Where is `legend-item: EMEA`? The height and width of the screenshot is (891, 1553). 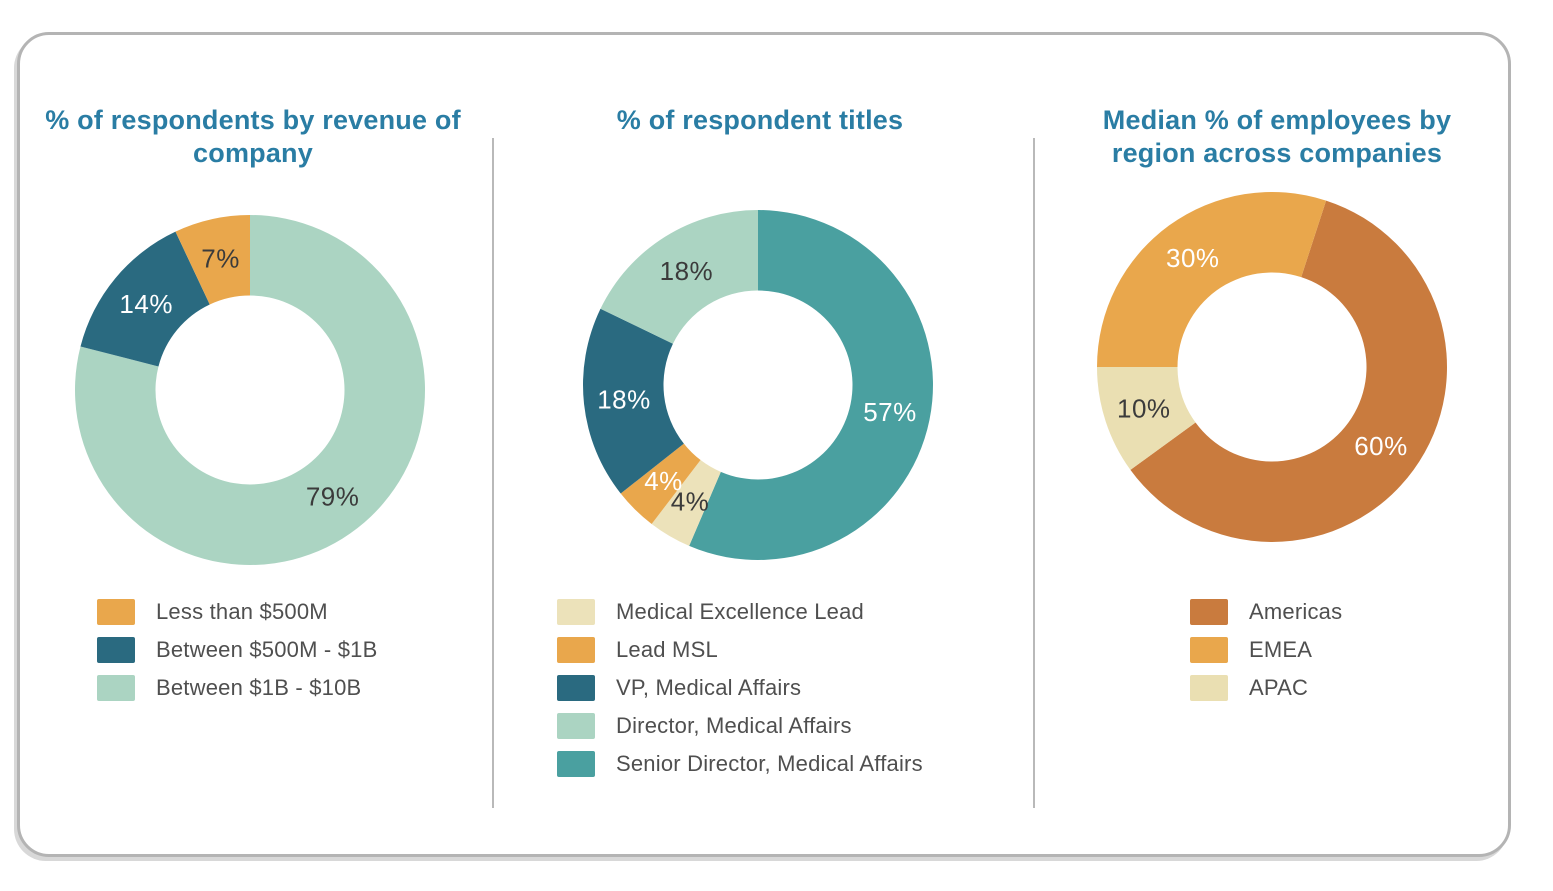 legend-item: EMEA is located at coordinates (1266, 650).